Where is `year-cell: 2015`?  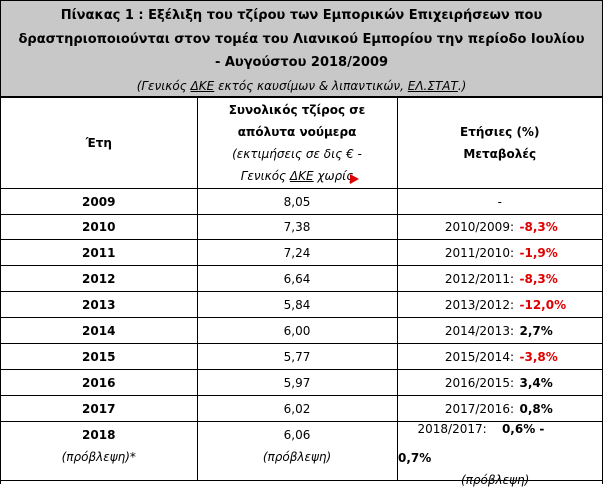
year-cell: 2015 is located at coordinates (99, 356).